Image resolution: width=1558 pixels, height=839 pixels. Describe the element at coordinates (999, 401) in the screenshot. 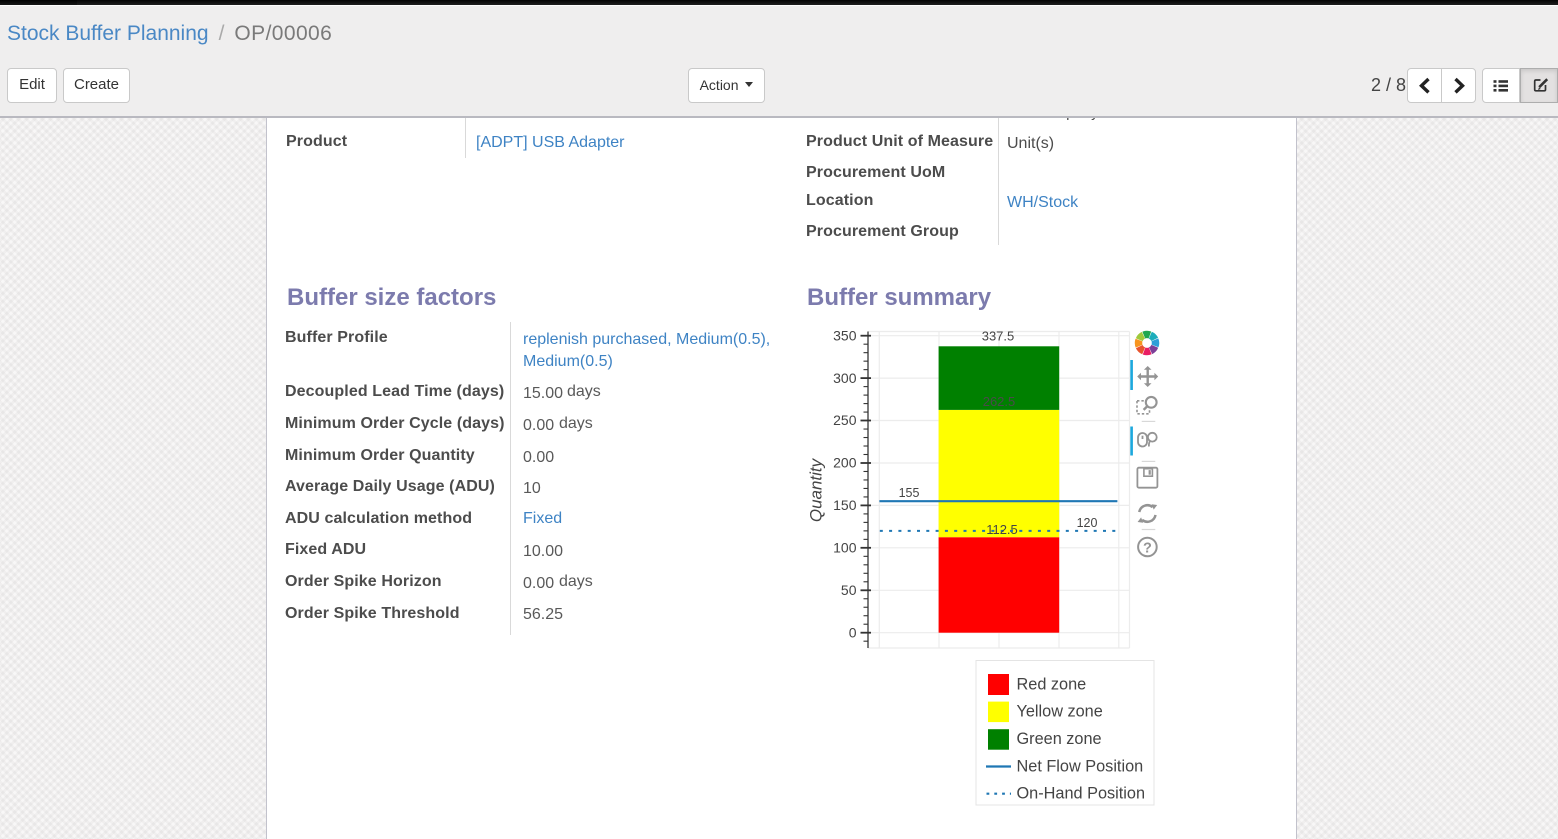

I see `svg-text: 262.5` at that location.